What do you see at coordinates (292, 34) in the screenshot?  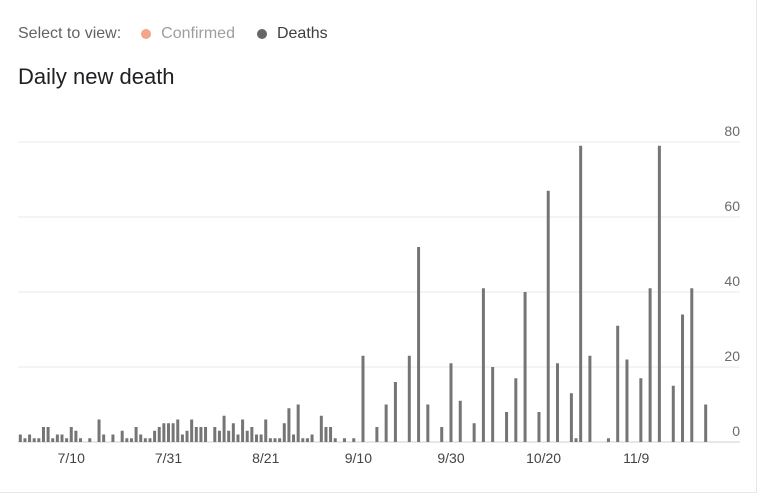 I see `option-deaths: Deaths` at bounding box center [292, 34].